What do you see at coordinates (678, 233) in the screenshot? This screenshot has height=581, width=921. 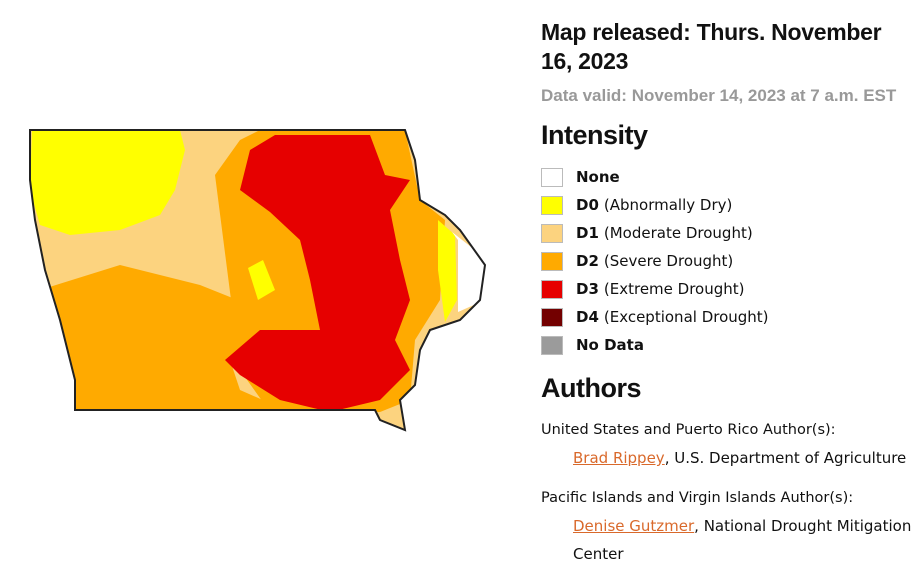 I see `legend-description: (Moderate Drought)` at bounding box center [678, 233].